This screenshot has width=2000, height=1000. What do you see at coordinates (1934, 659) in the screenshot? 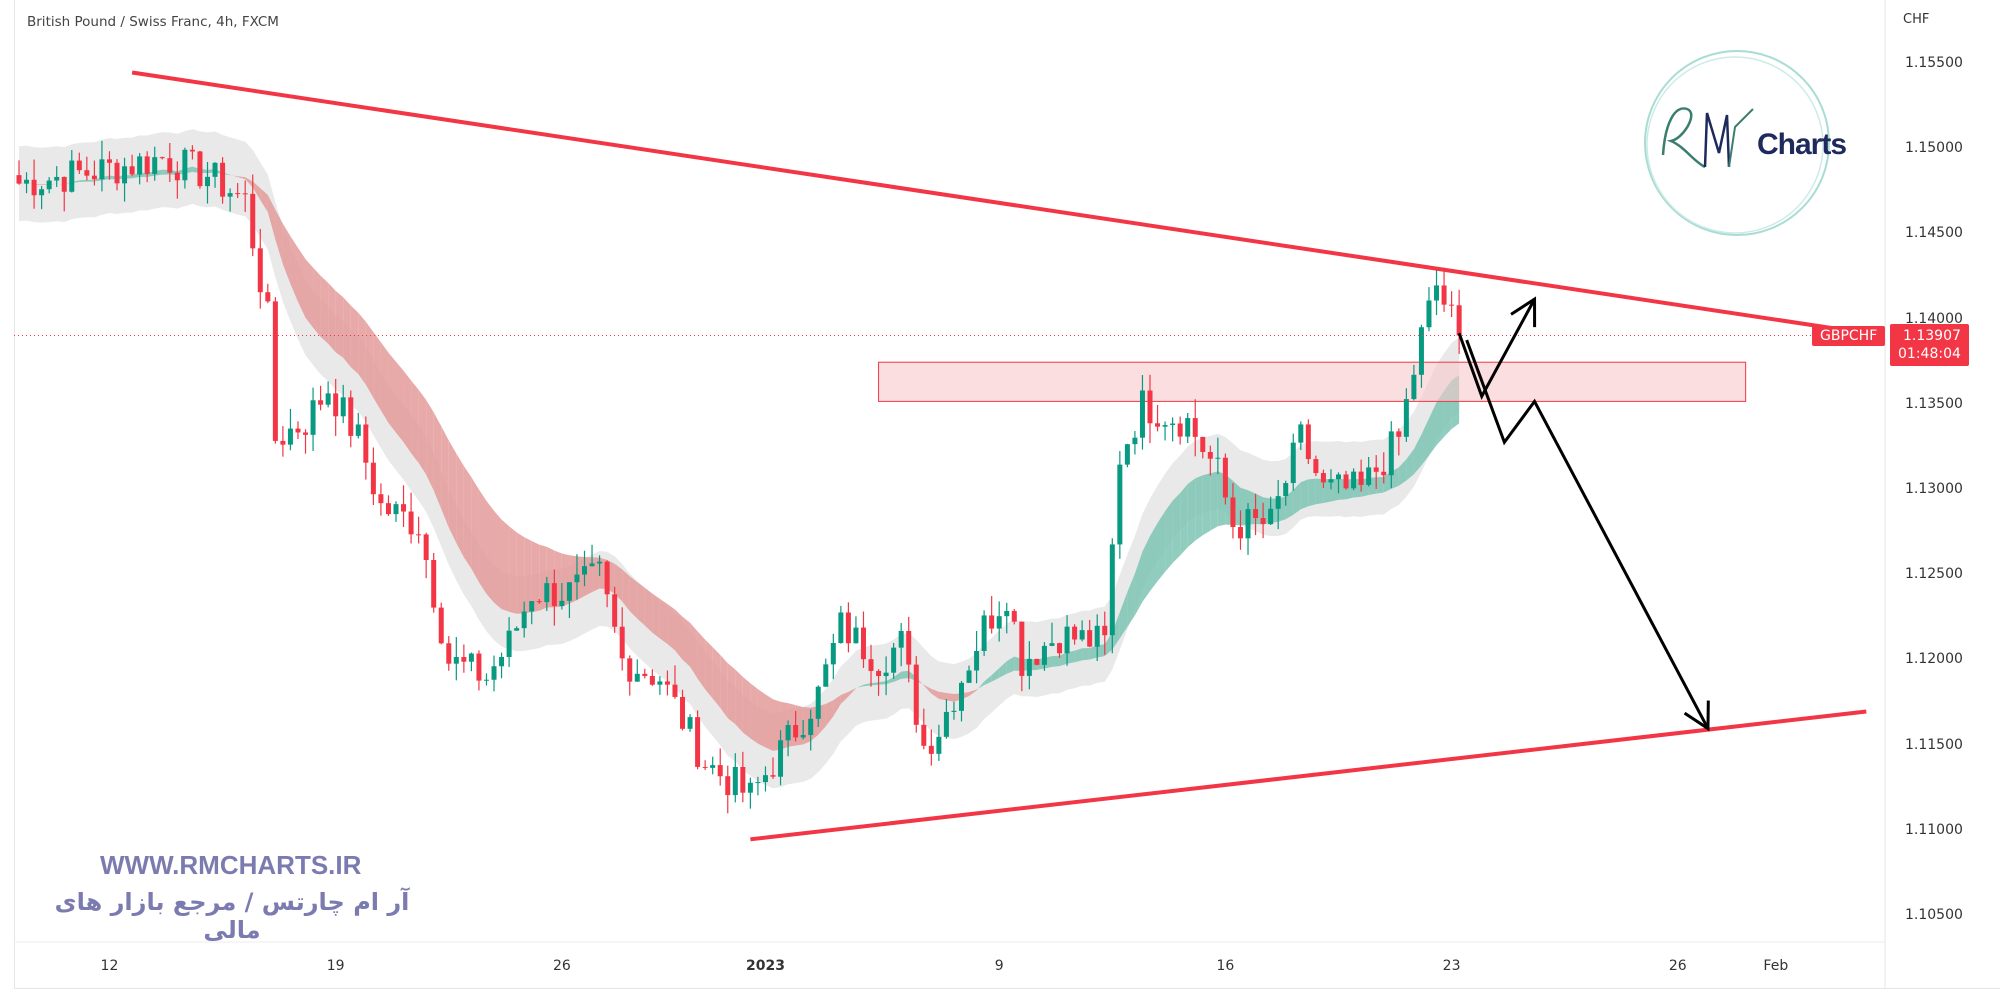
I see `price-tick: 1.12000` at bounding box center [1934, 659].